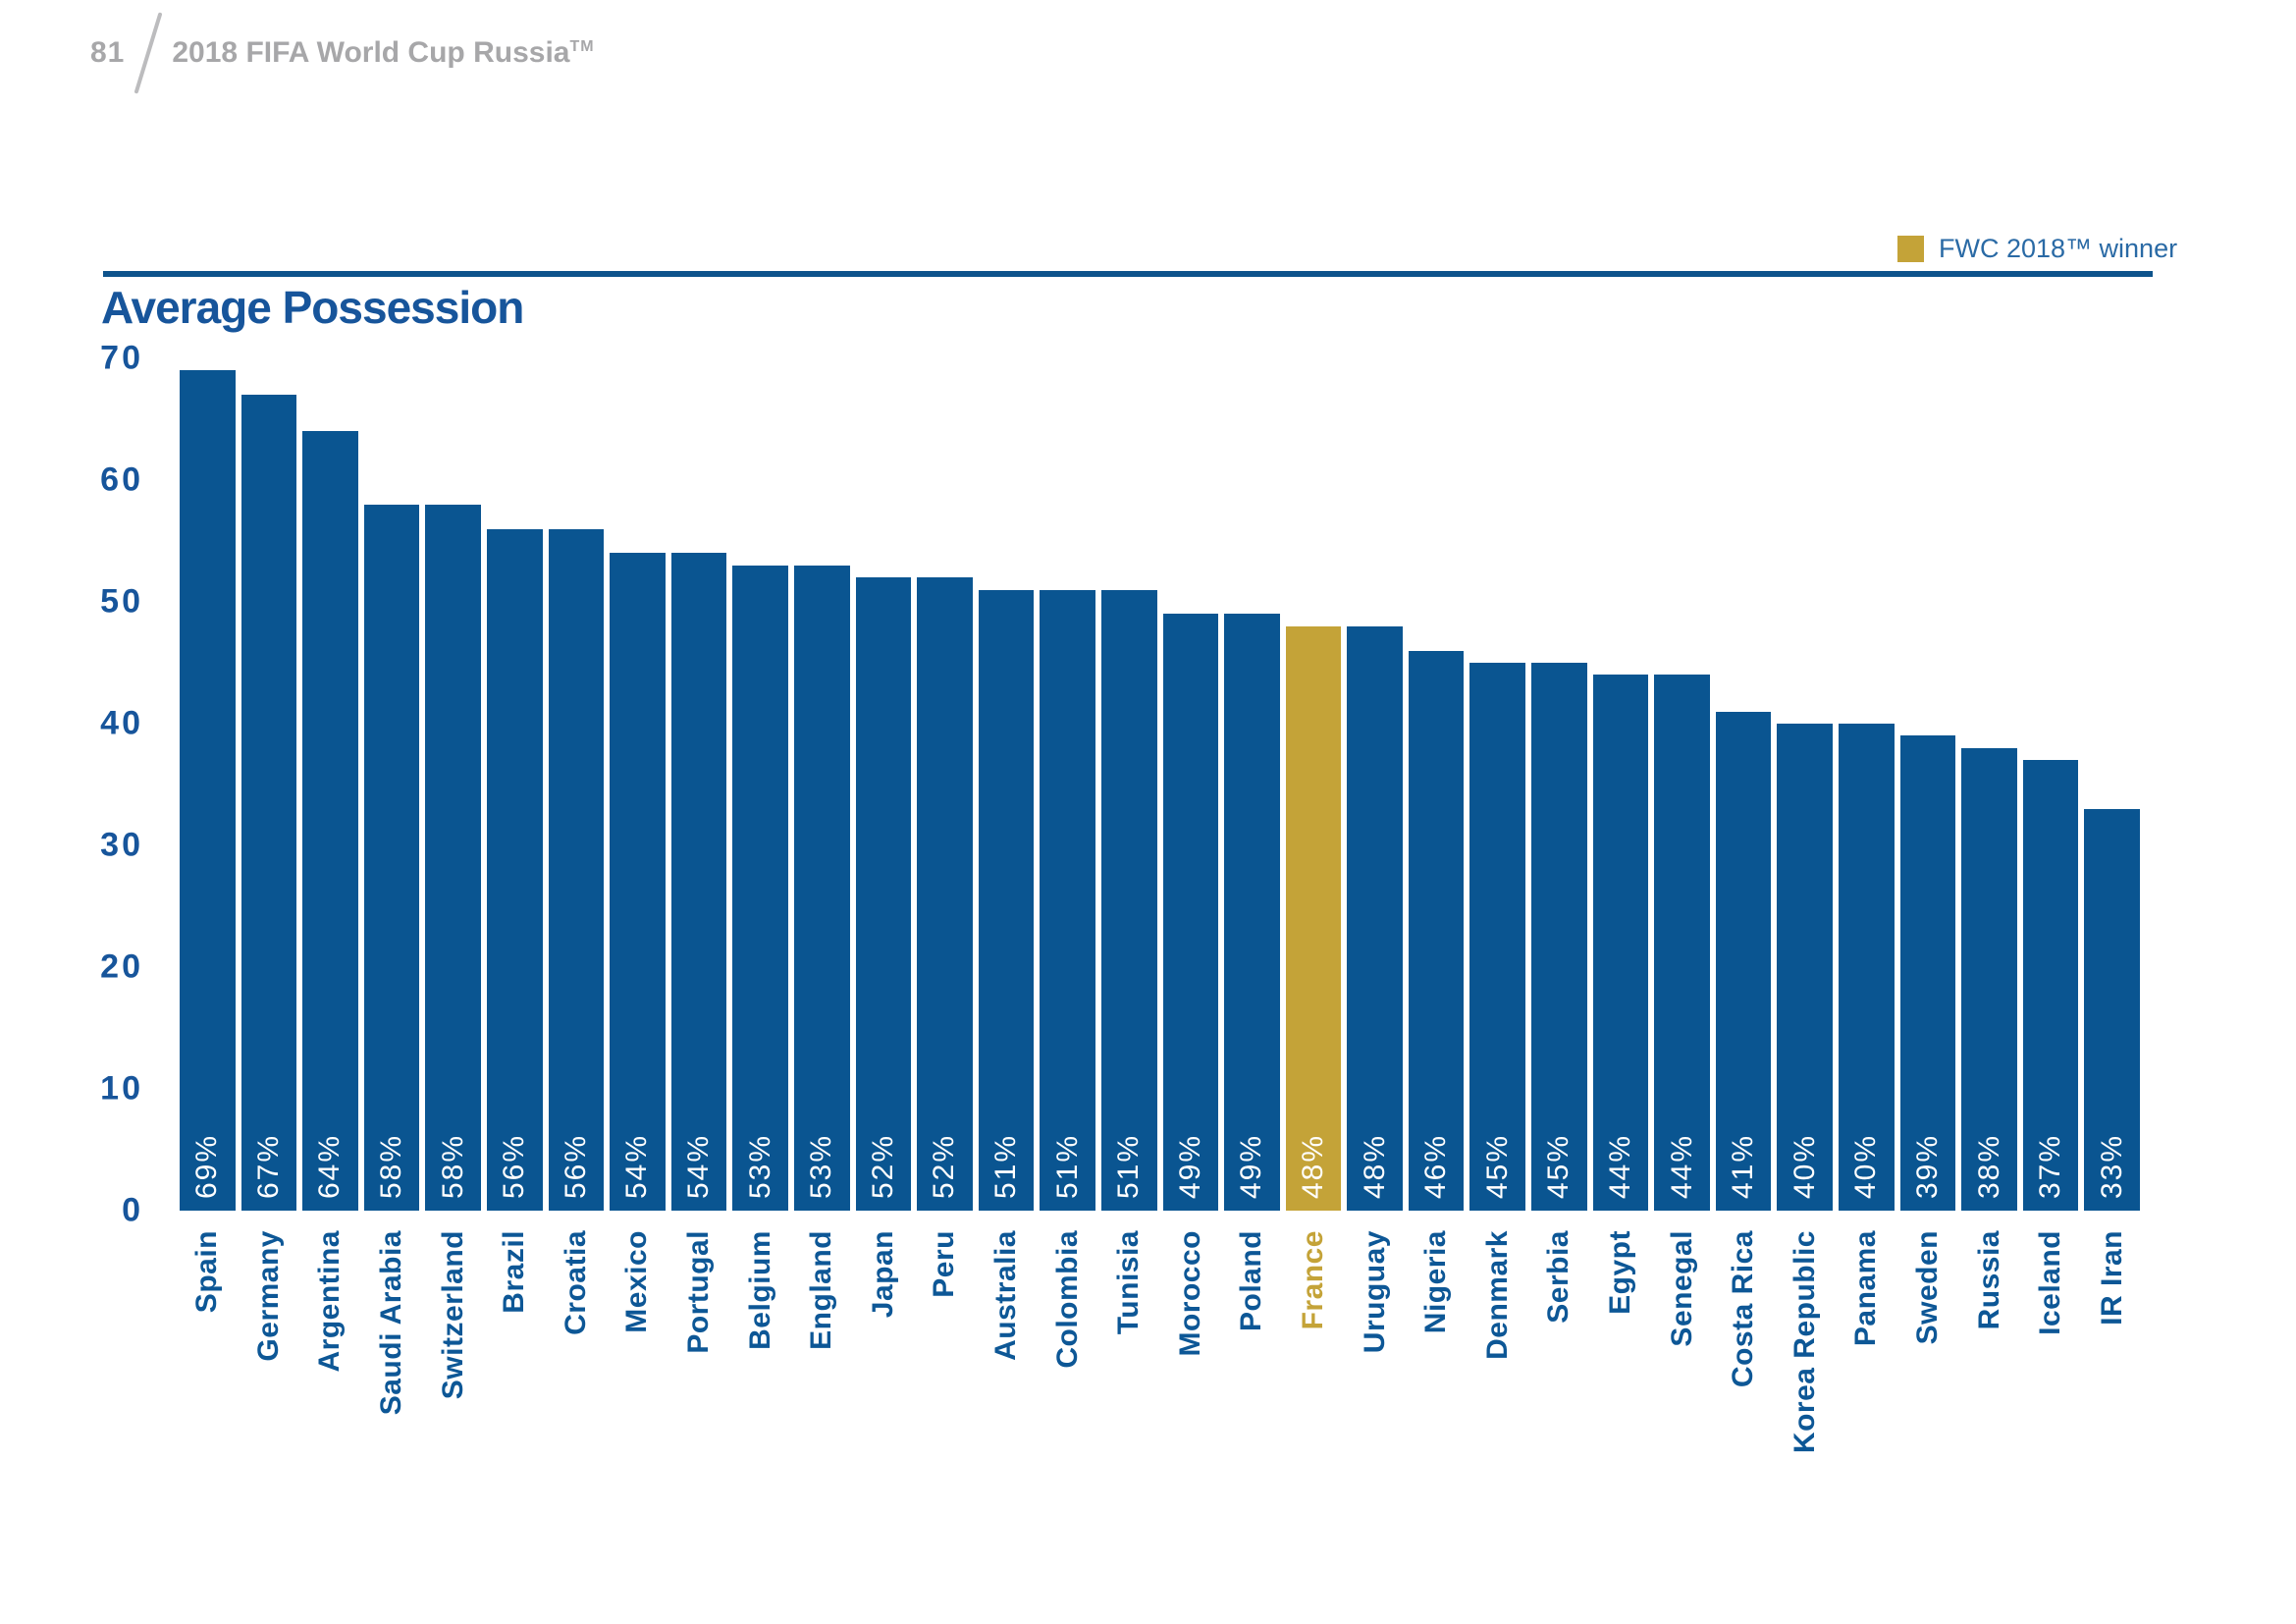  I want to click on x-label-cell: Senegal, so click(1682, 1397).